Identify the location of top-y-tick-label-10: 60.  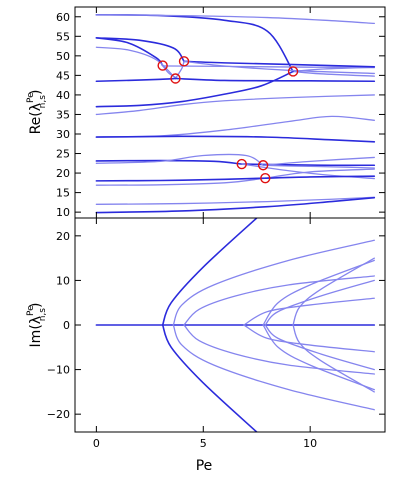
(63, 17).